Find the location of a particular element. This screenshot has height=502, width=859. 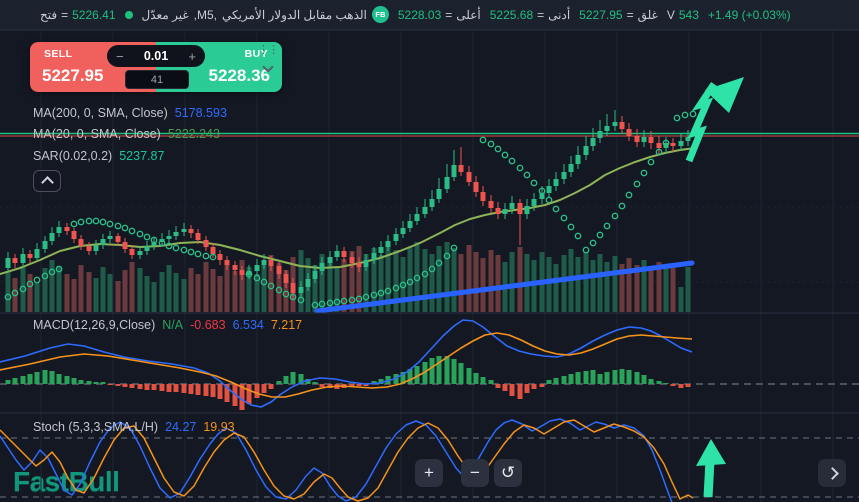

change-percent: +1.49 (+0.03%) is located at coordinates (749, 14).